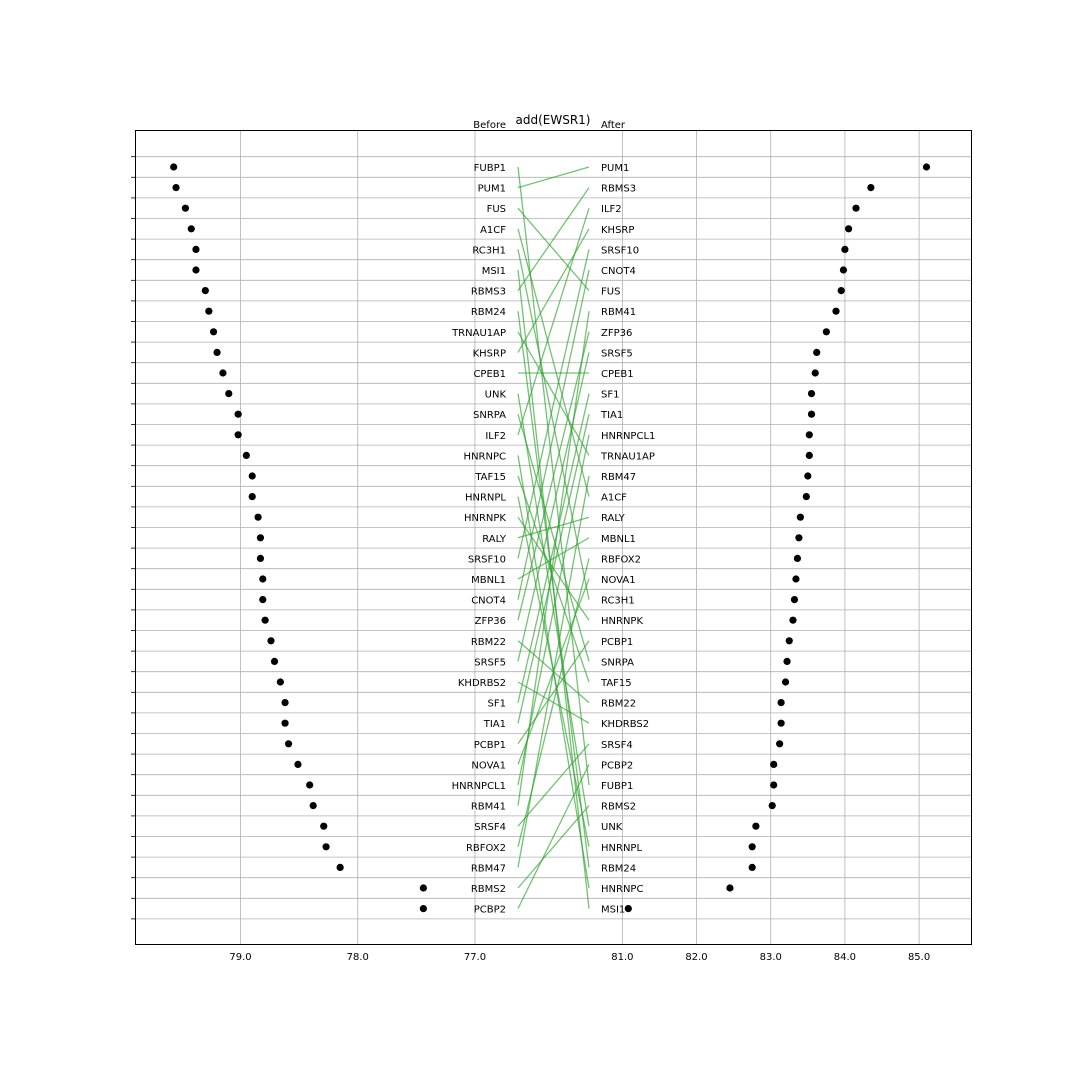  Describe the element at coordinates (617, 642) in the screenshot. I see `after-label: PCBP1` at that location.